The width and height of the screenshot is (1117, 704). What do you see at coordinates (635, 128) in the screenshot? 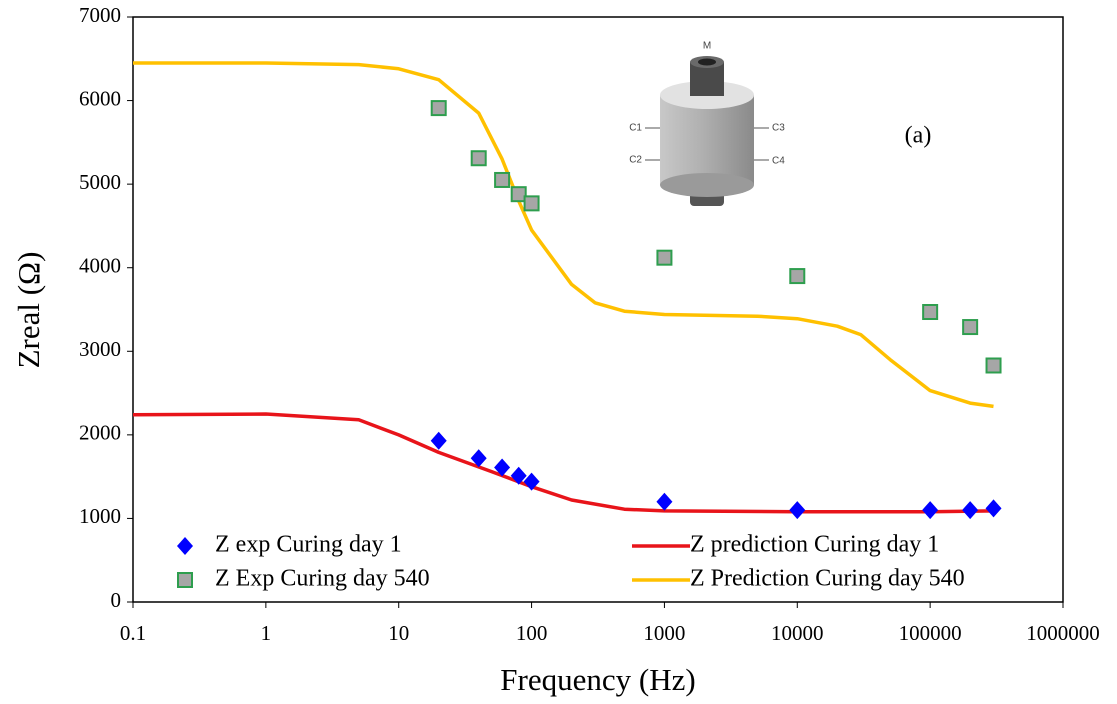
I see `inset-label: C1` at bounding box center [635, 128].